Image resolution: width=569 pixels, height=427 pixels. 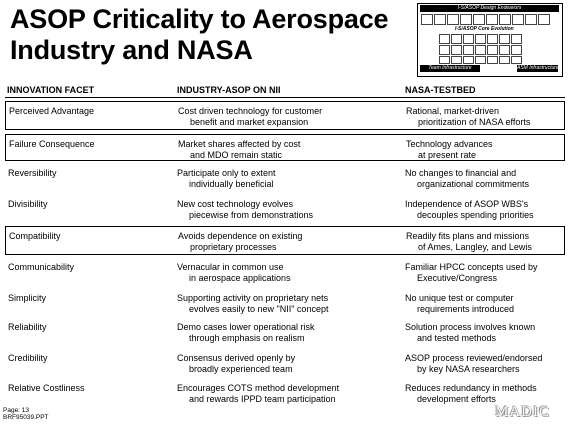 I want to click on nasa-cell-line: No unique test or computer, so click(x=459, y=298).